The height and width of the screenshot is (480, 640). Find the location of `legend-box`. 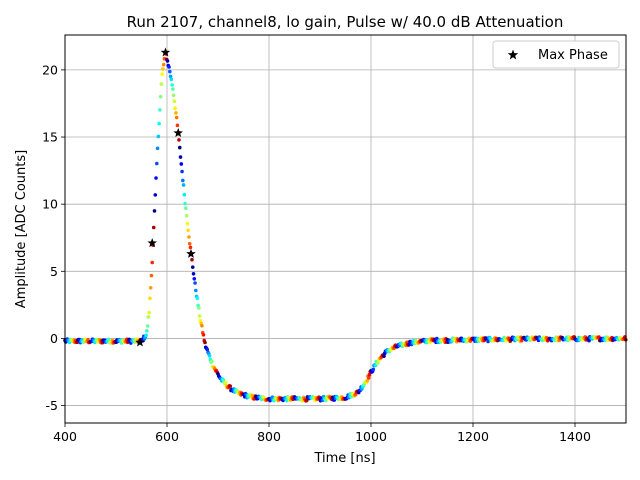

legend-box is located at coordinates (556, 54).